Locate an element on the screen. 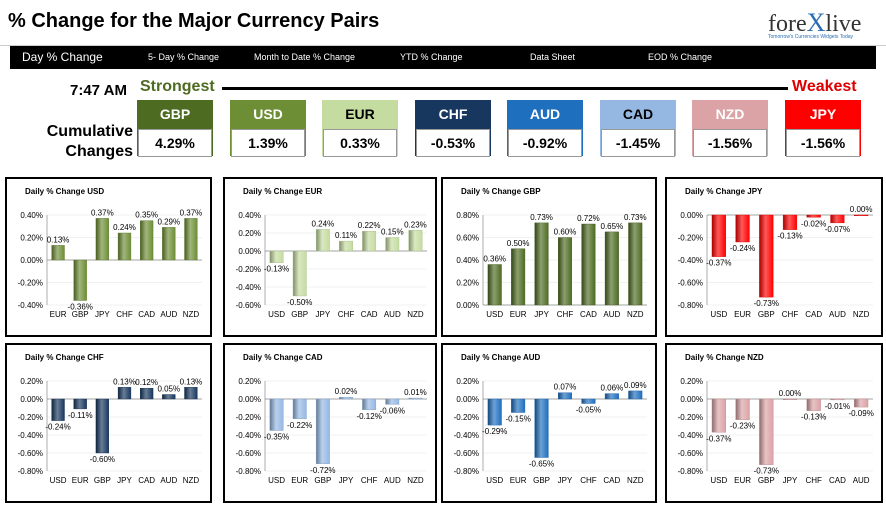  tile-gbp: GBP 4.29% is located at coordinates (175, 128).